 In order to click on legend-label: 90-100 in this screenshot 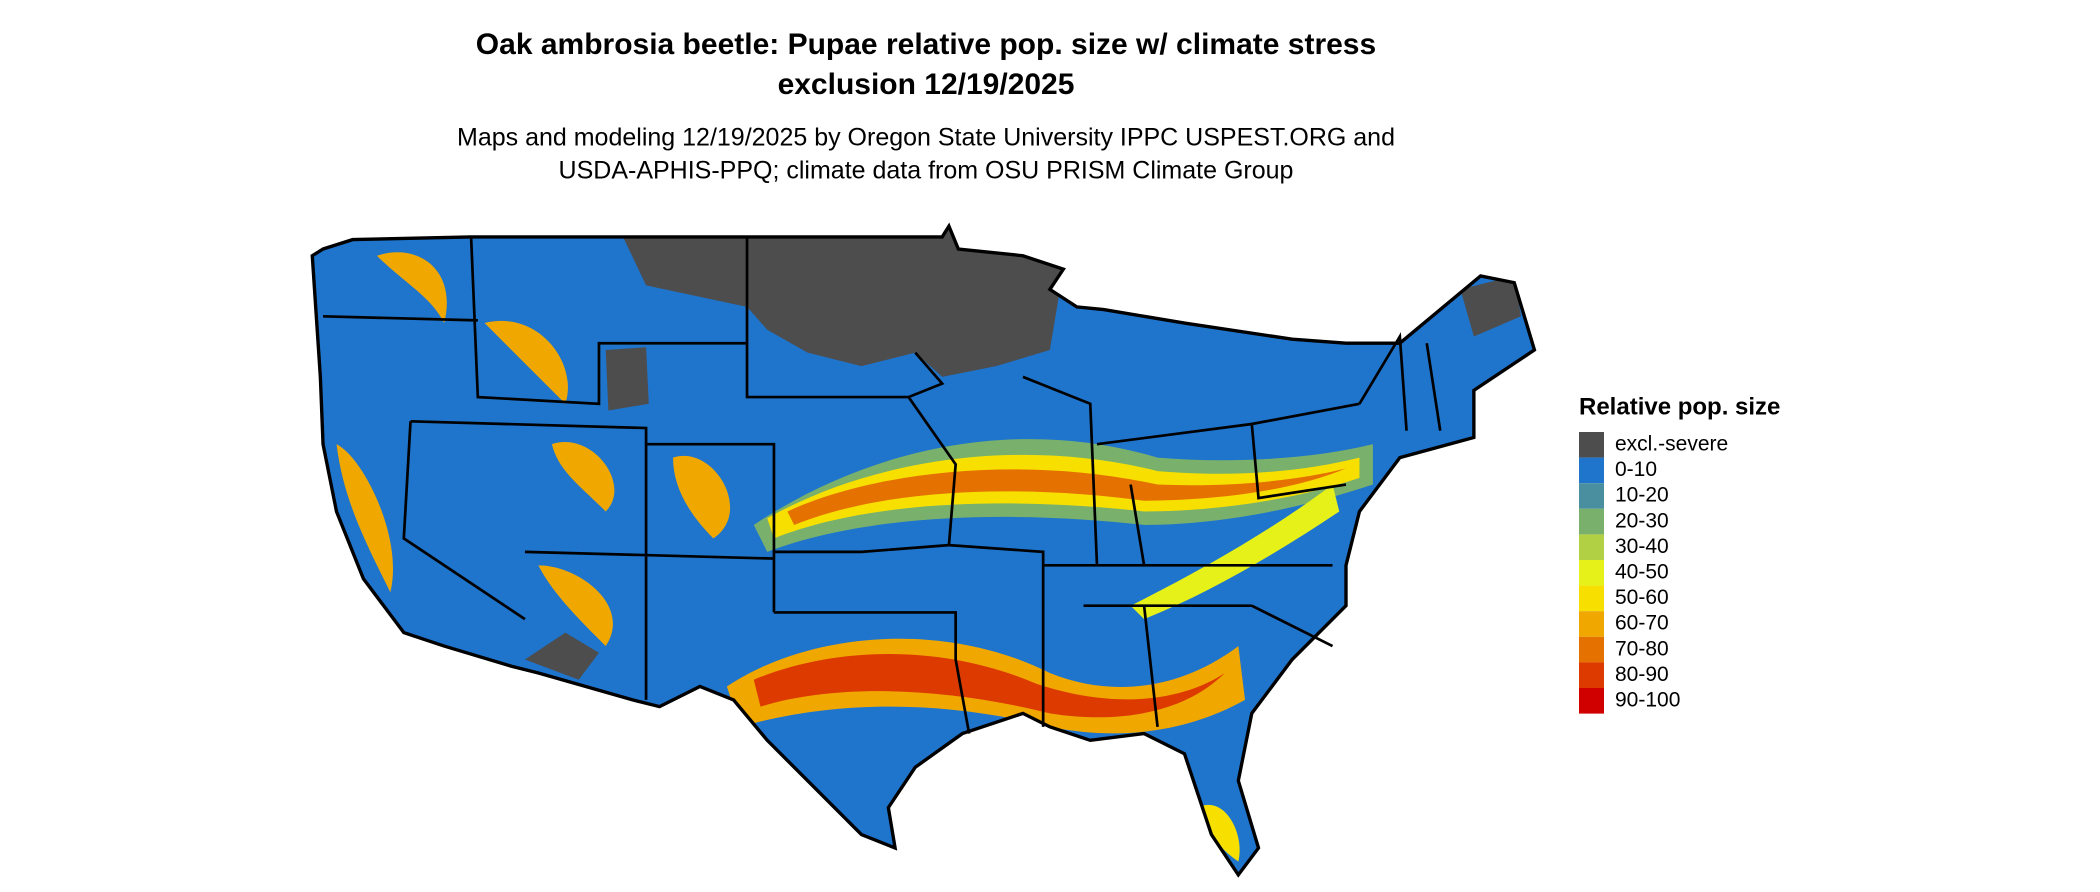, I will do `click(1647, 700)`.